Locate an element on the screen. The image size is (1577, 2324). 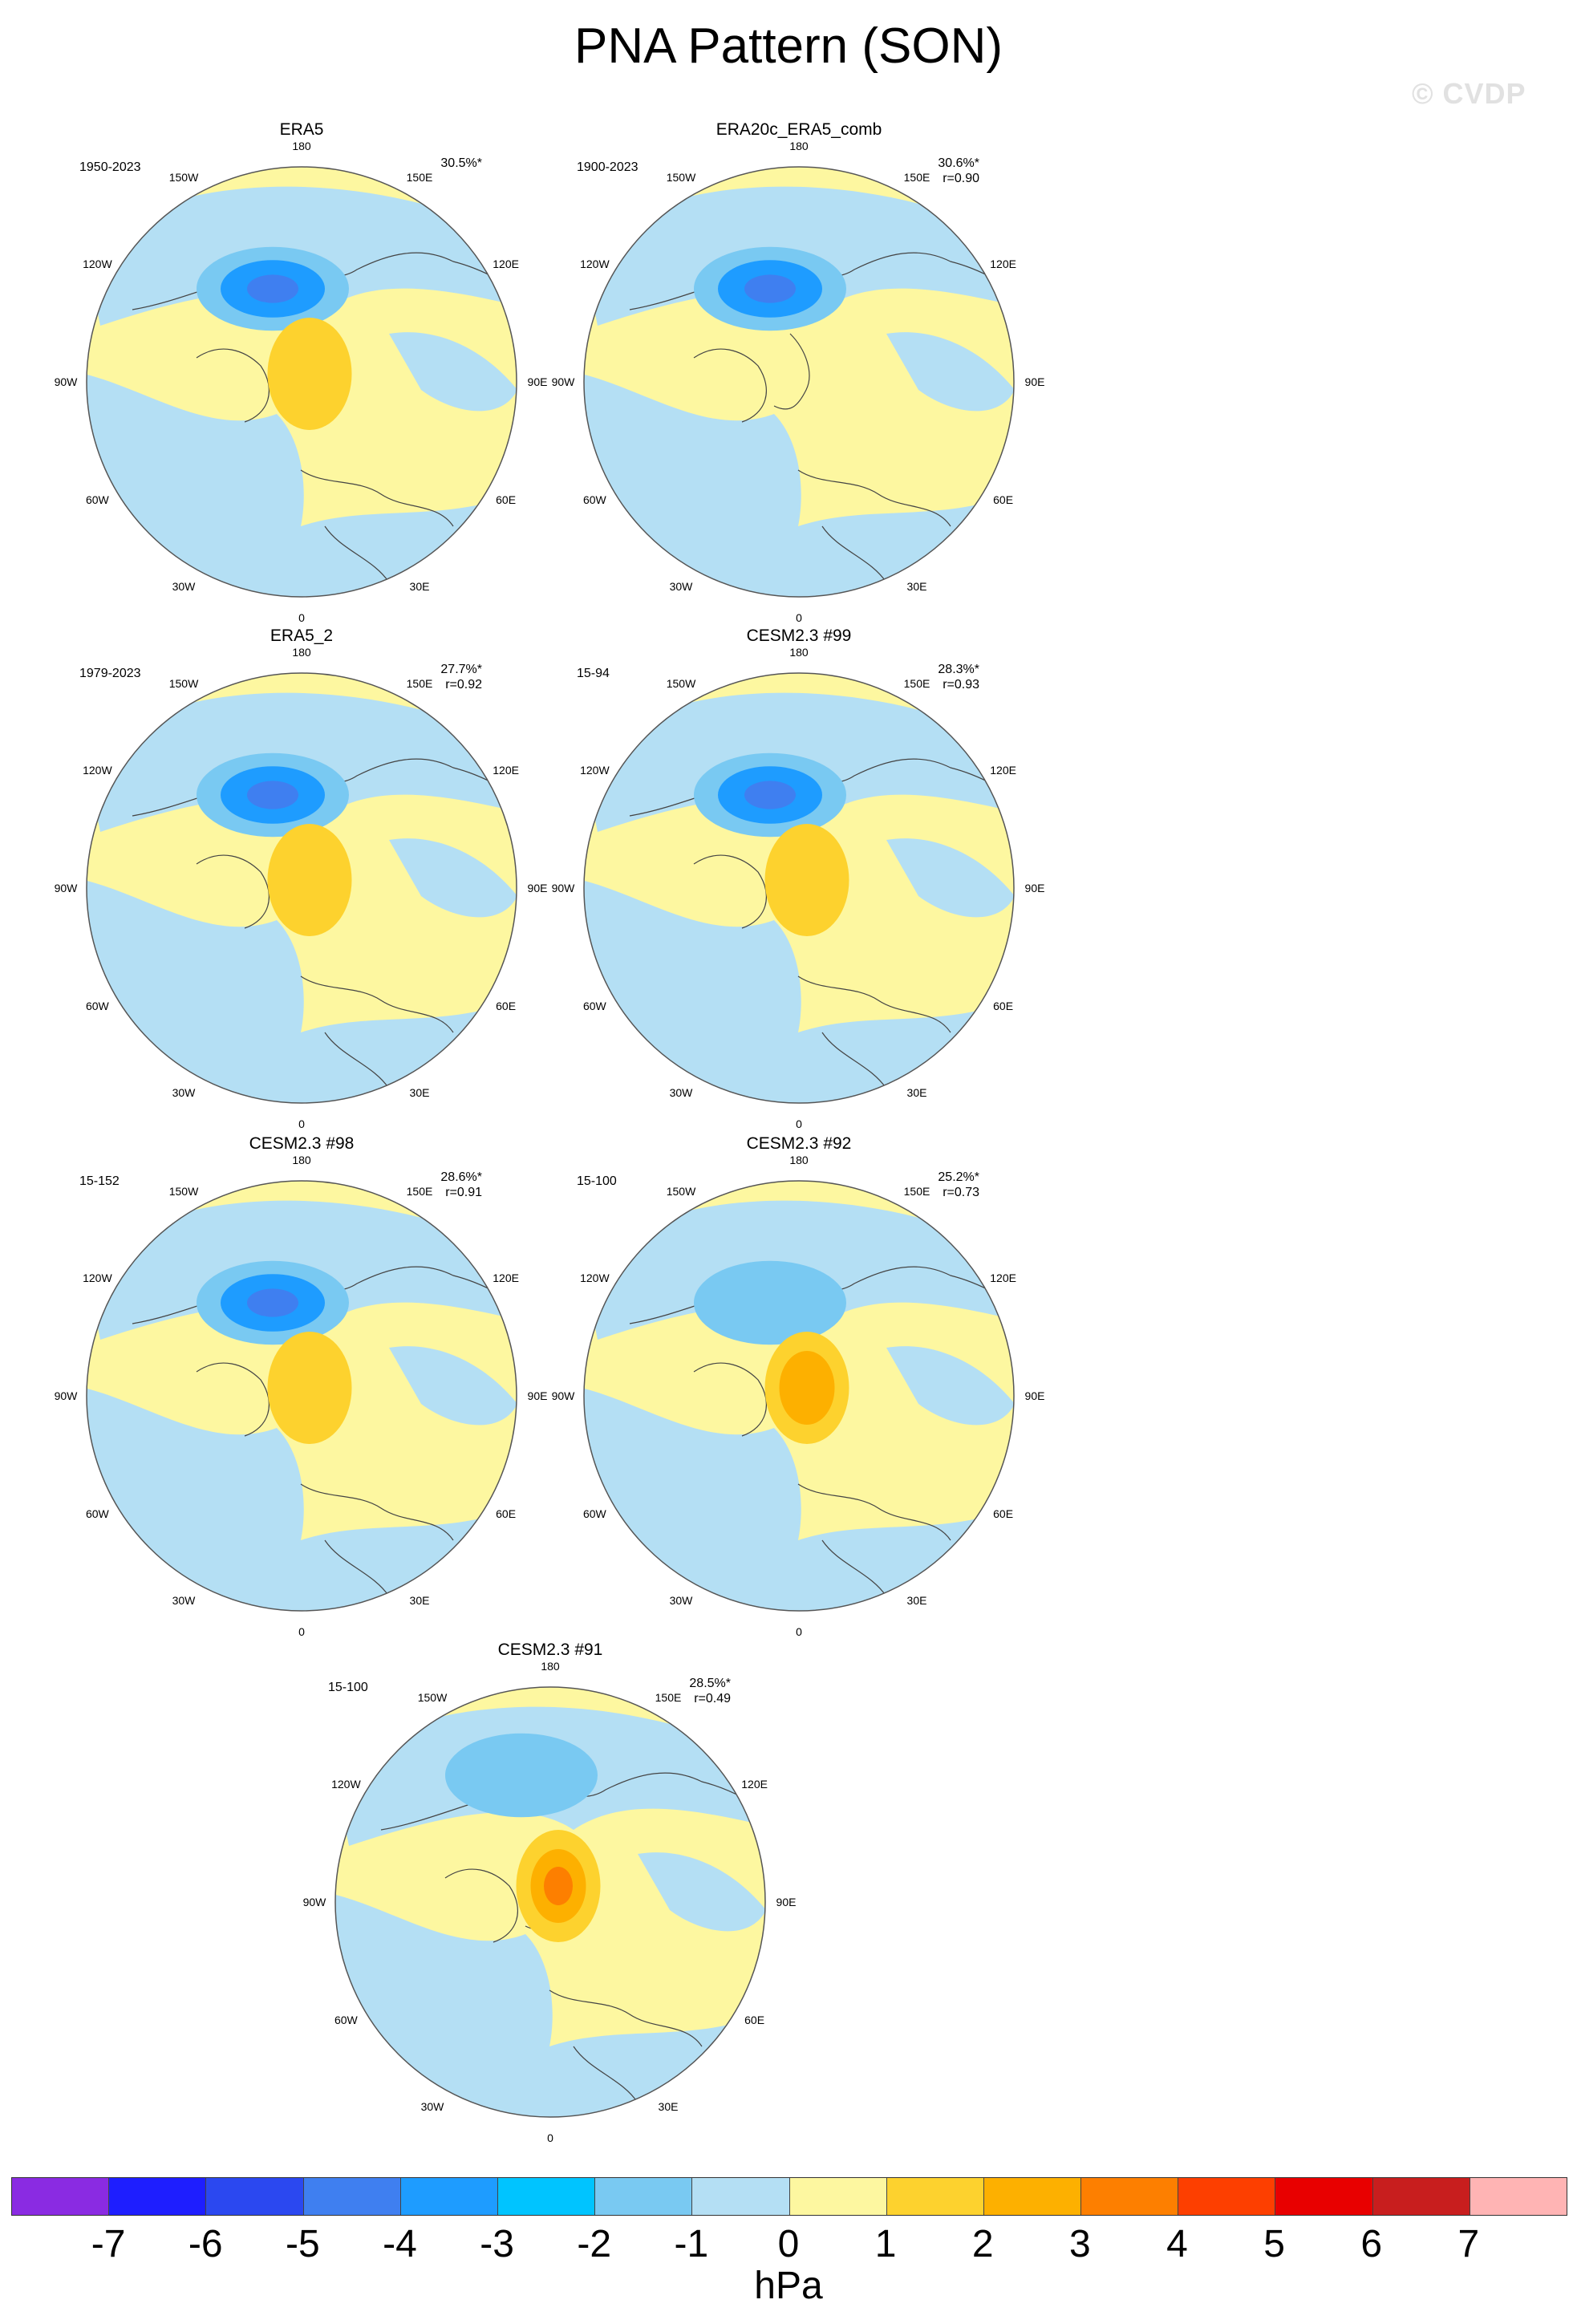
colorbar-tick-label: 2 is located at coordinates (982, 2244).